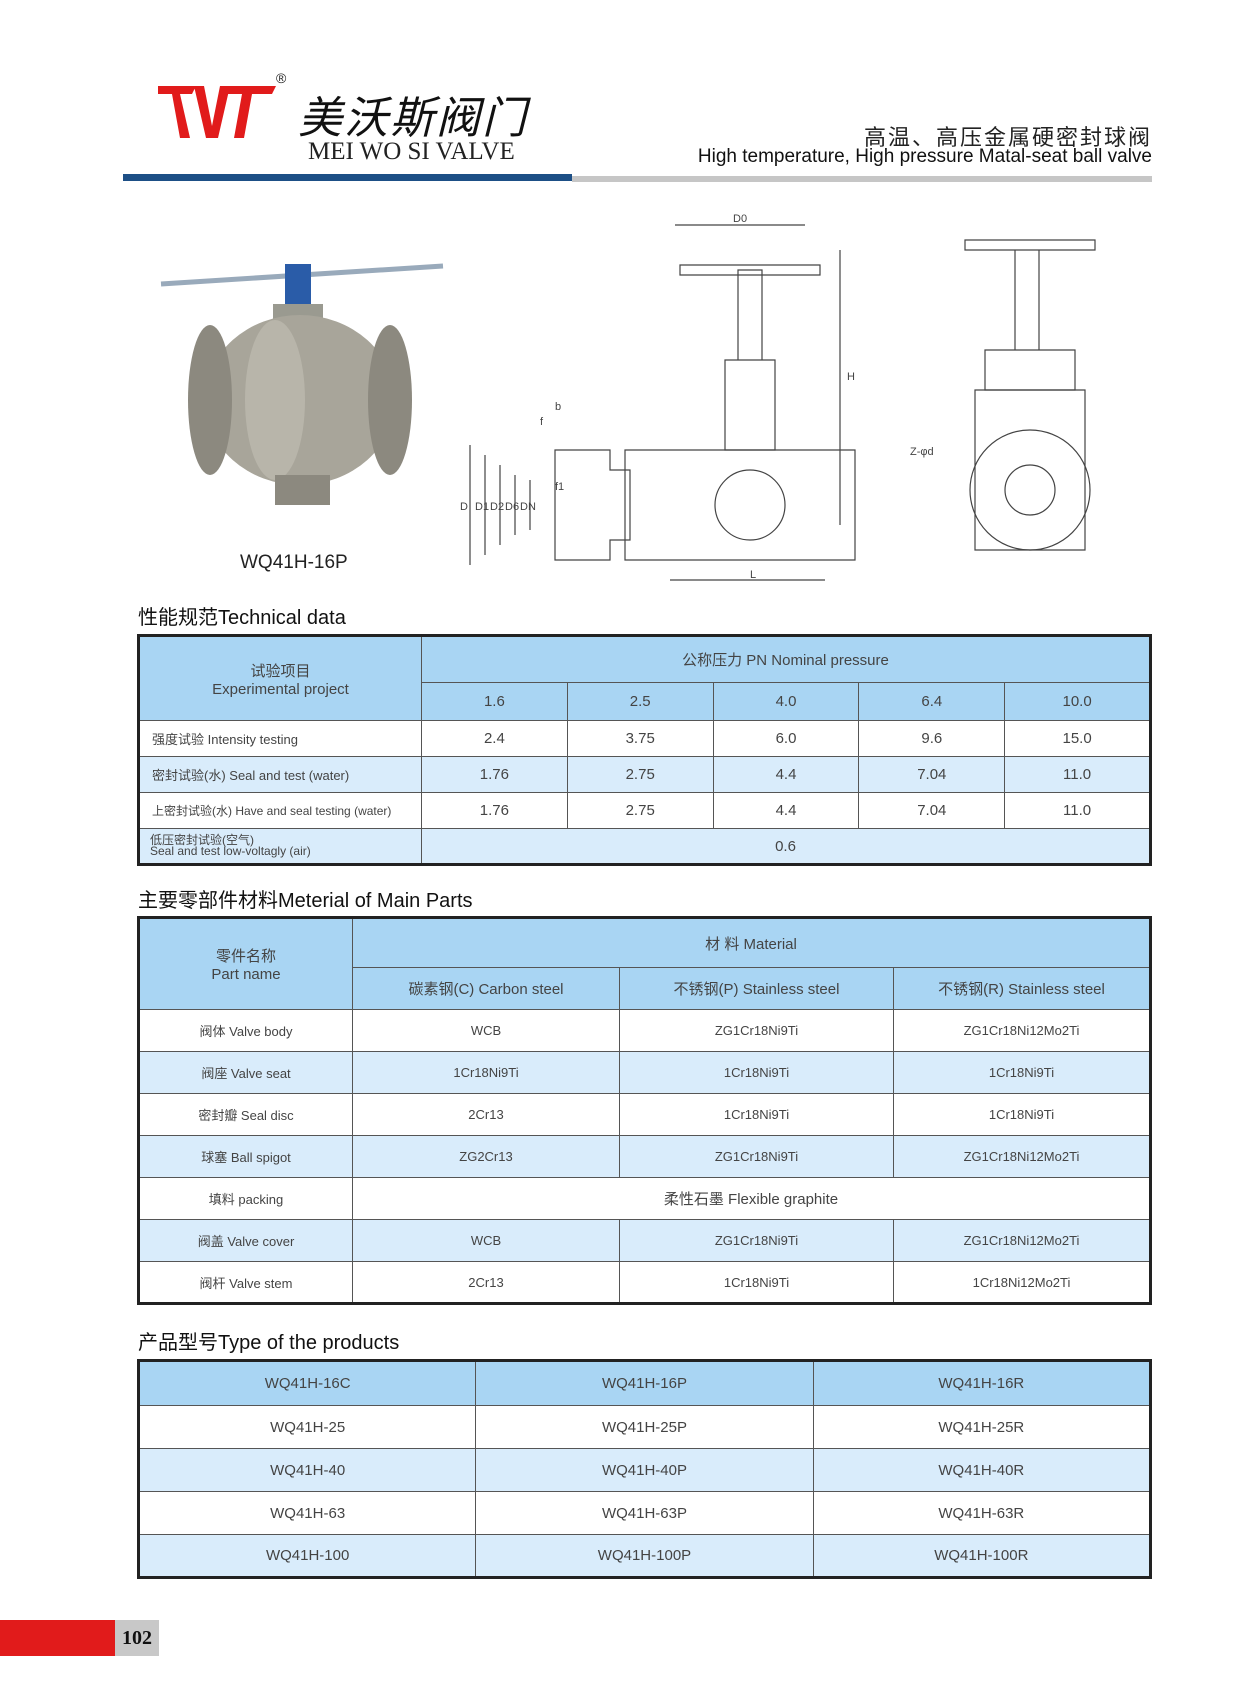 The height and width of the screenshot is (1683, 1258). Describe the element at coordinates (347, 177) in the screenshot. I see `header-divider-blue` at that location.